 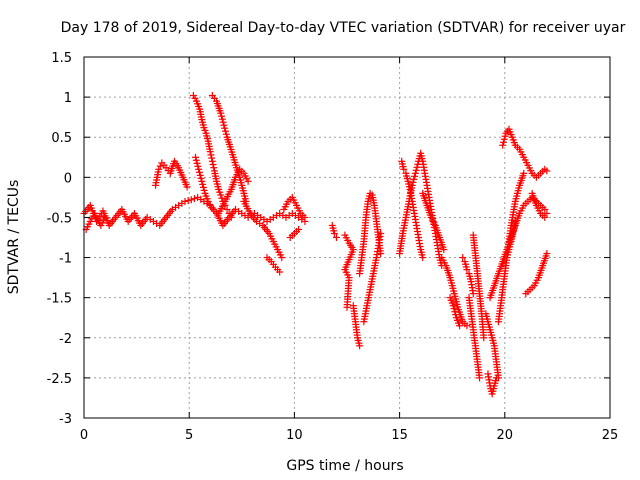 I want to click on x-tick-label: 10, so click(x=294, y=435).